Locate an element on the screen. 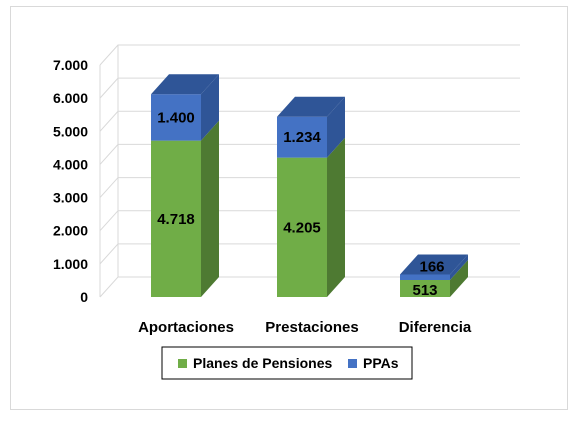 The width and height of the screenshot is (580, 421). data-label: 1.234 is located at coordinates (302, 137).